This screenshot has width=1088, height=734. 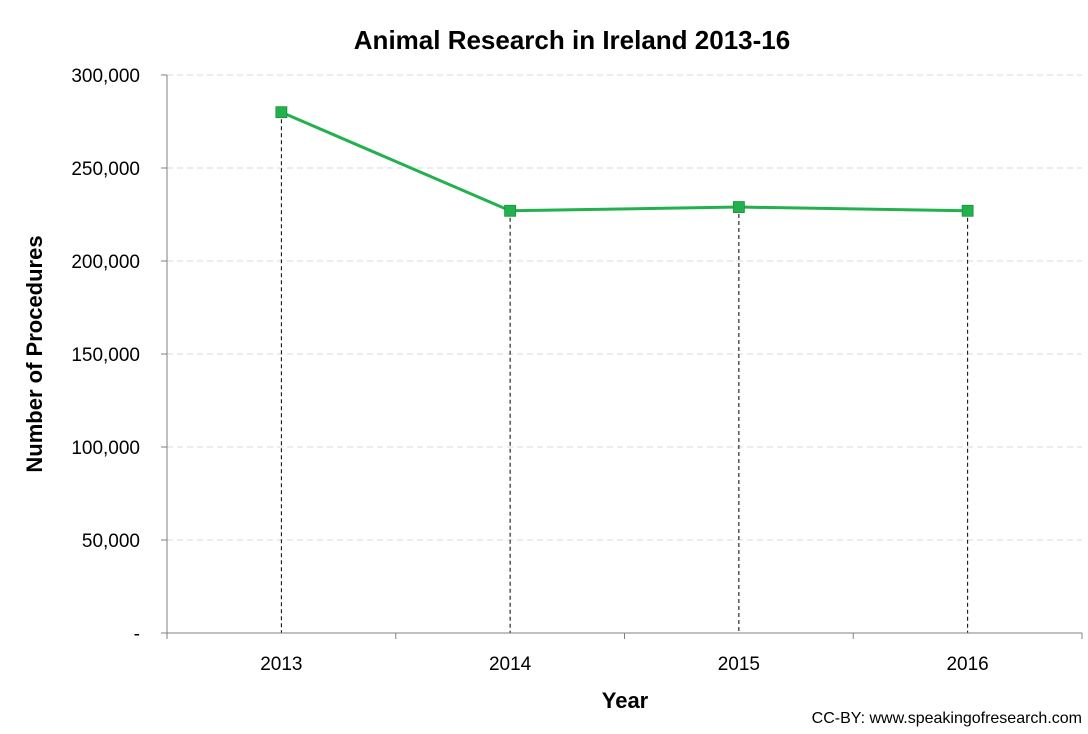 I want to click on y-tick-label: 150,000, so click(x=105, y=355).